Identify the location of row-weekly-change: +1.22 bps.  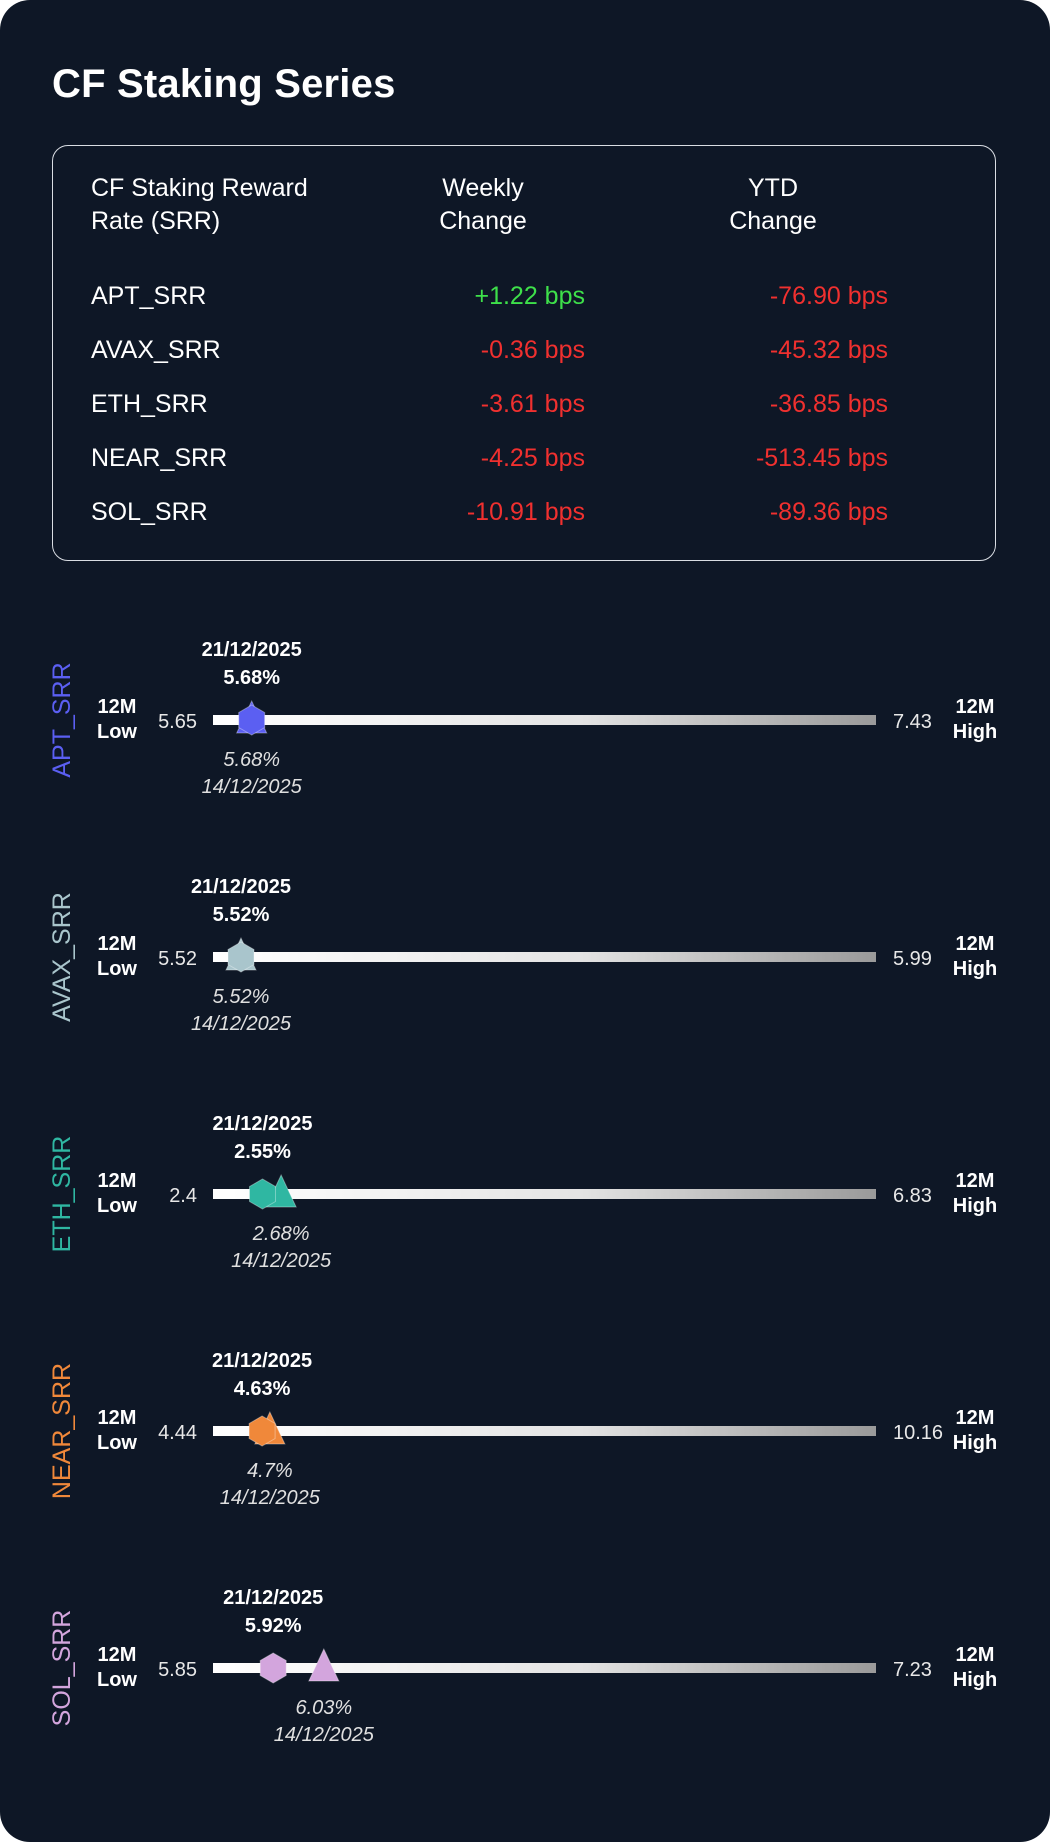
(529, 296).